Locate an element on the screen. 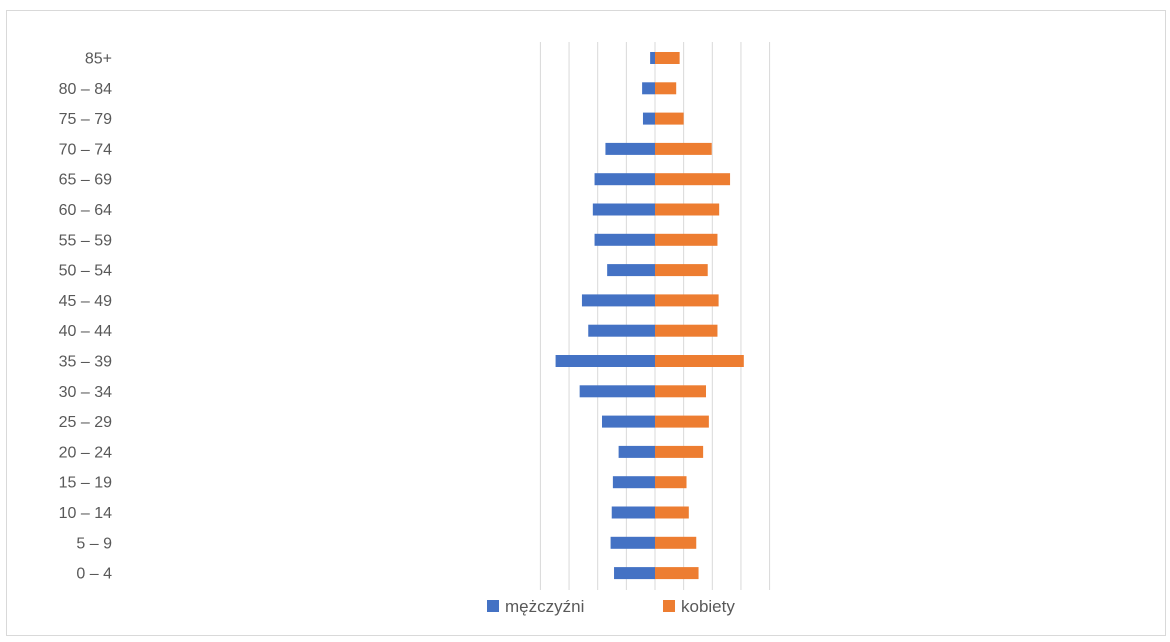 The width and height of the screenshot is (1170, 642). category-label: 0 – 4 is located at coordinates (94, 574).